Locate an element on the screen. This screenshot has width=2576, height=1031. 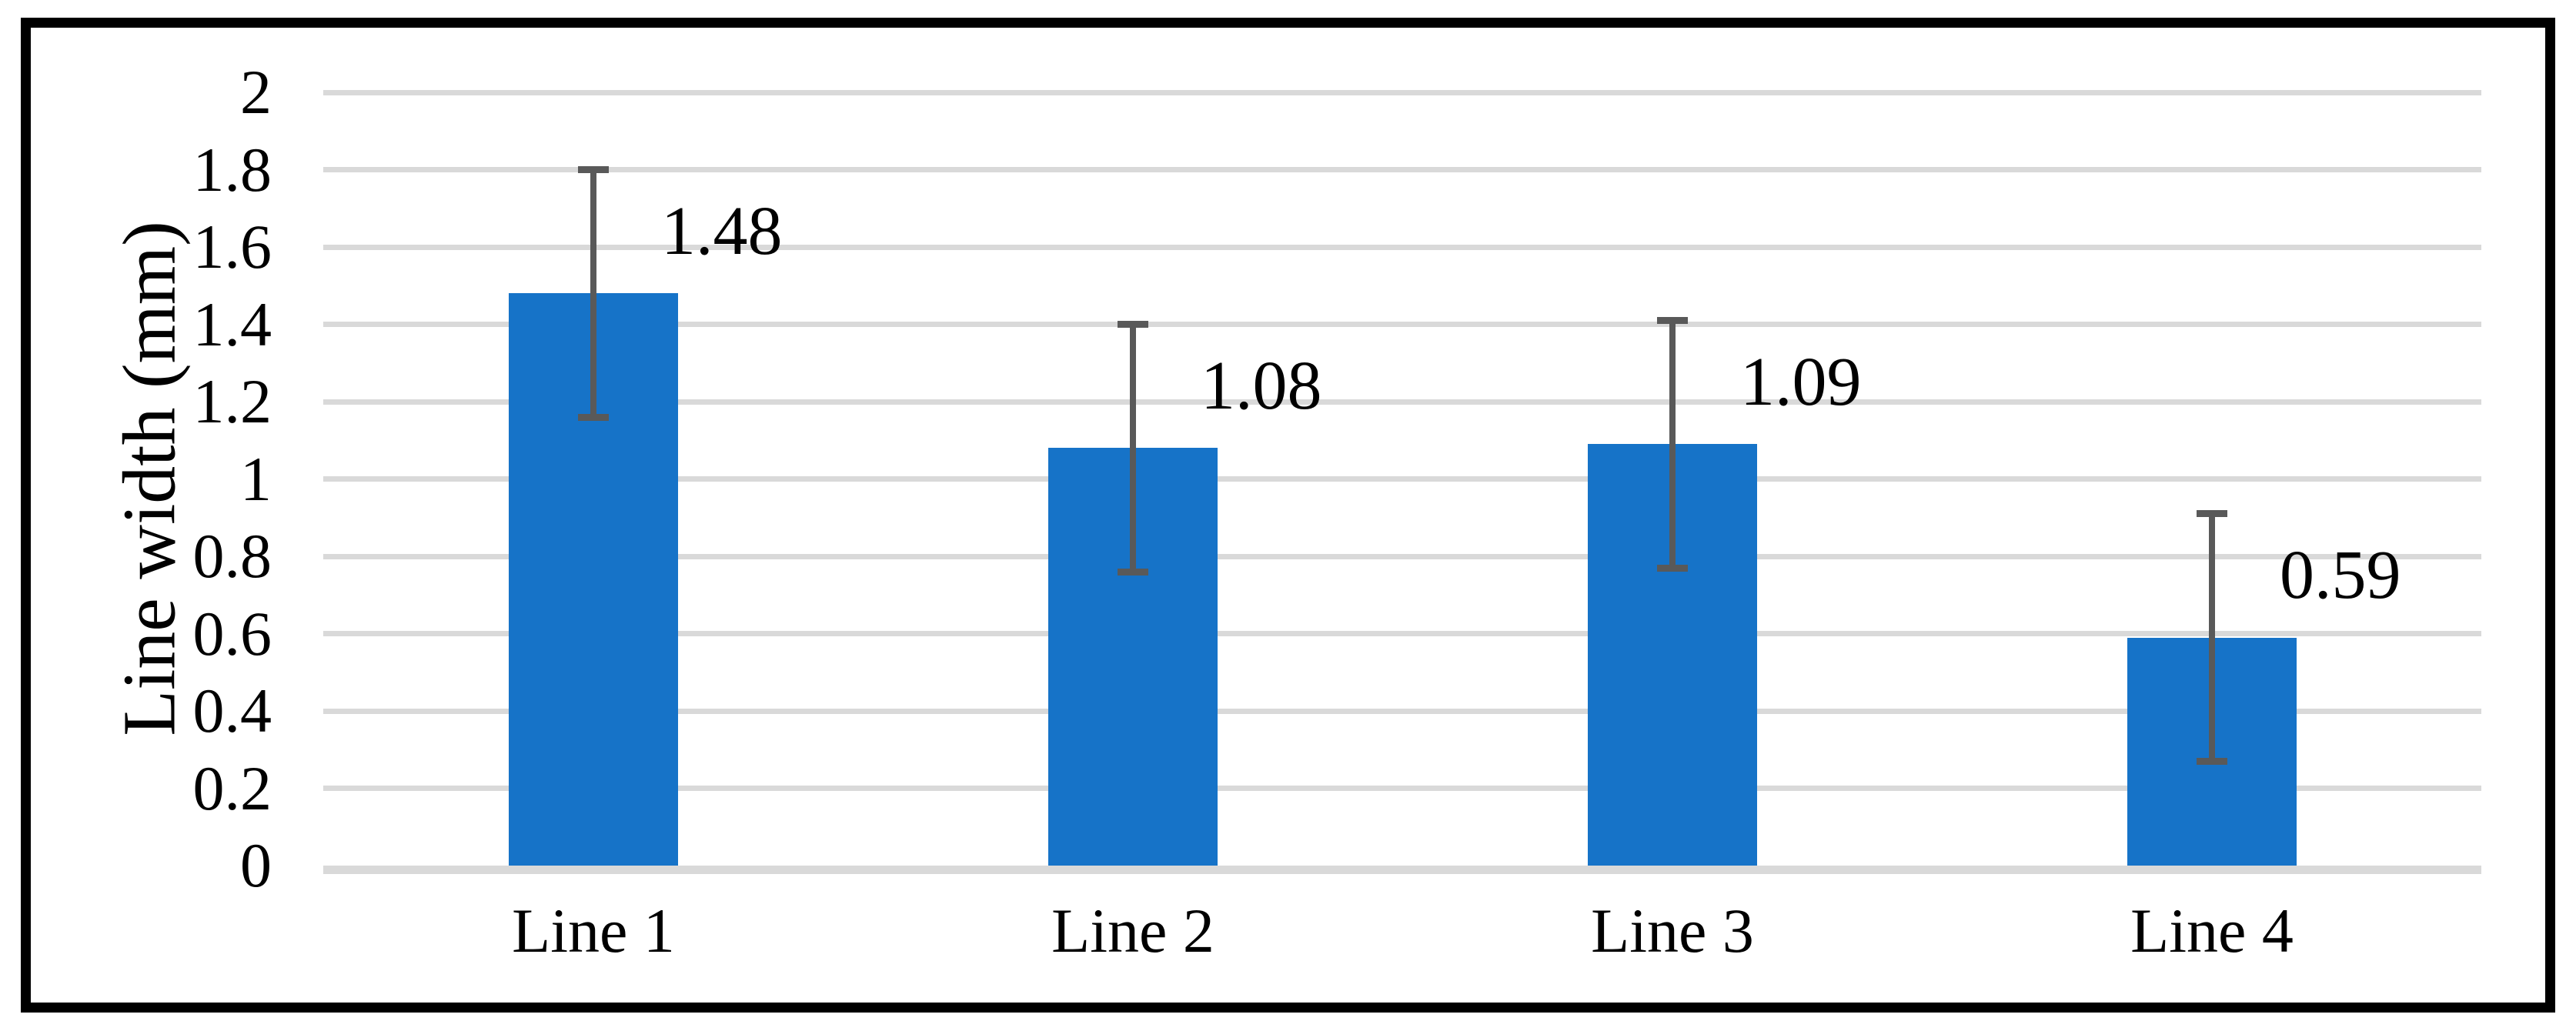
data-label: 0.59 is located at coordinates (2340, 575).